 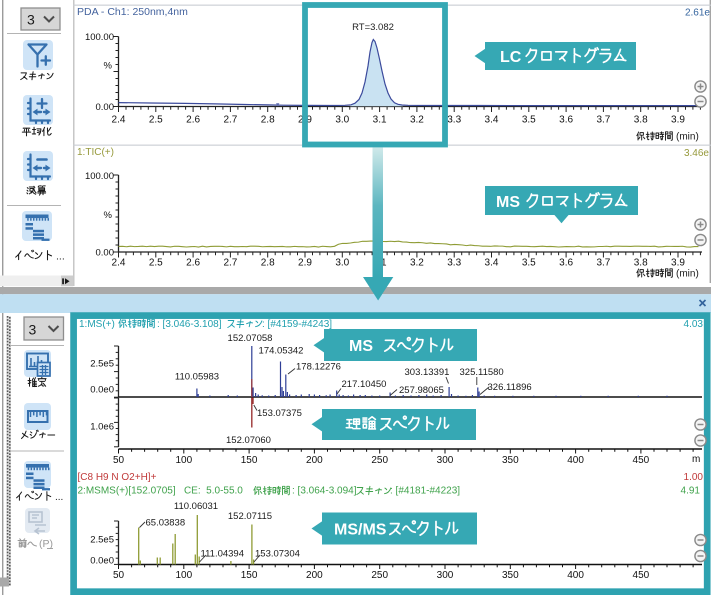 What do you see at coordinates (511, 57) in the screenshot?
I see `svg-text: LC` at bounding box center [511, 57].